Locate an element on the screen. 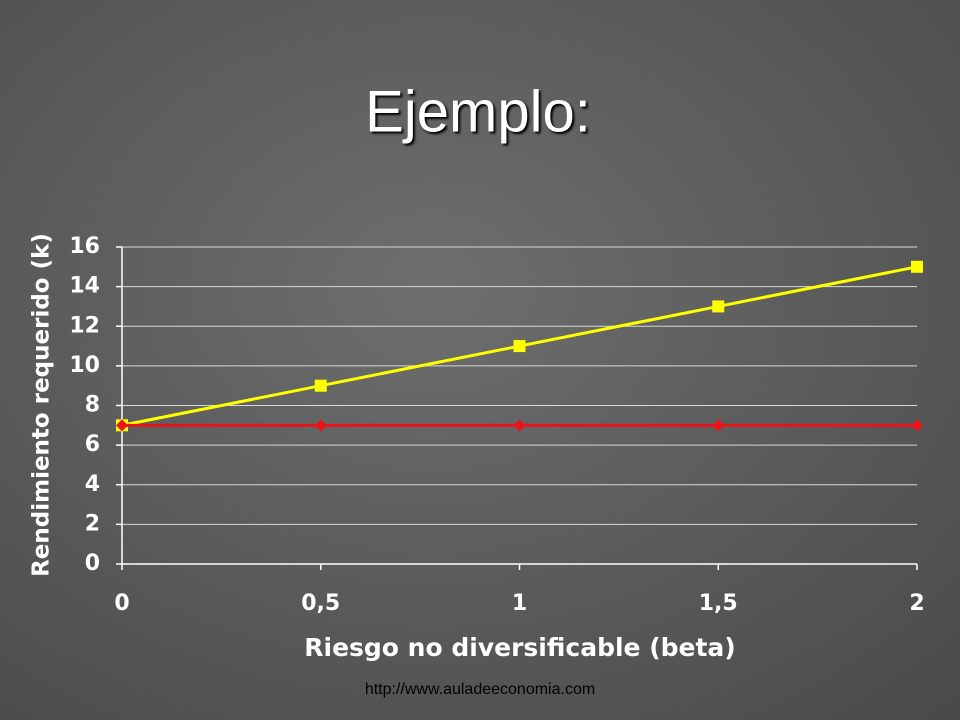  x-axis-label: Riesgo no diversificable (beta) is located at coordinates (519, 647).